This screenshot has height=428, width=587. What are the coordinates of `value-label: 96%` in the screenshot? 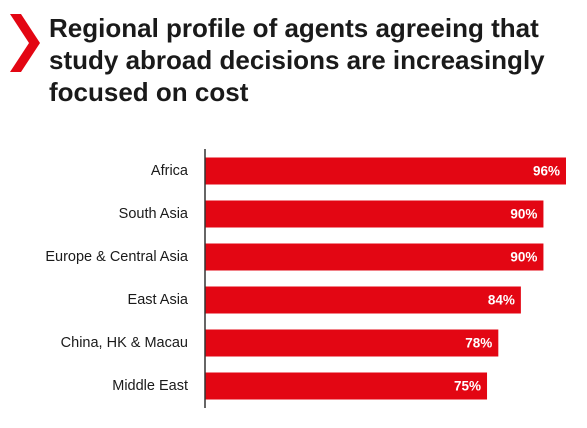 It's located at (546, 171).